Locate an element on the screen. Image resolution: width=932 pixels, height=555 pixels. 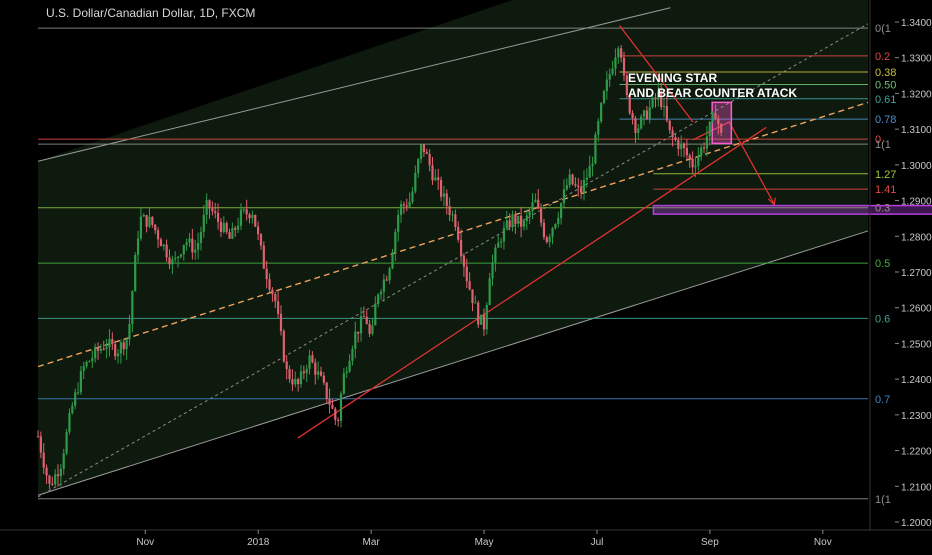
red-resistance-line is located at coordinates (656, 74).